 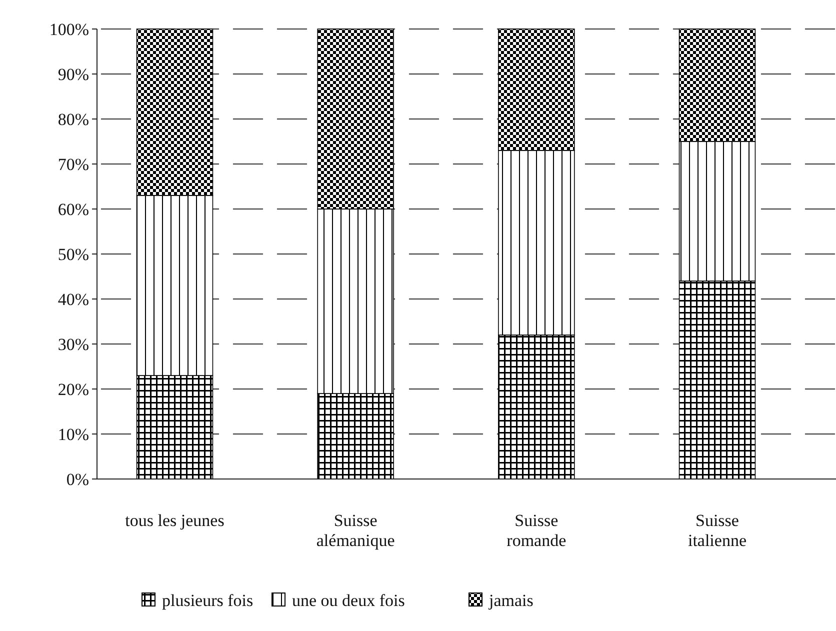 What do you see at coordinates (717, 530) in the screenshot?
I see `x-tick-label: Suisse italienne` at bounding box center [717, 530].